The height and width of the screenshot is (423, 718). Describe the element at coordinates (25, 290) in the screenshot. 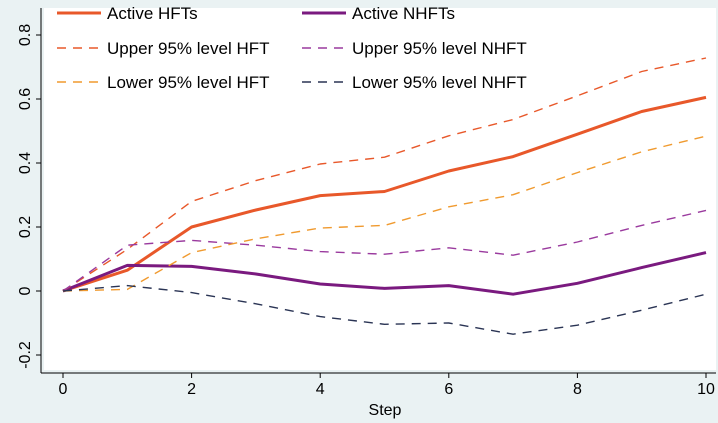

I see `y-tick-label: 0` at that location.